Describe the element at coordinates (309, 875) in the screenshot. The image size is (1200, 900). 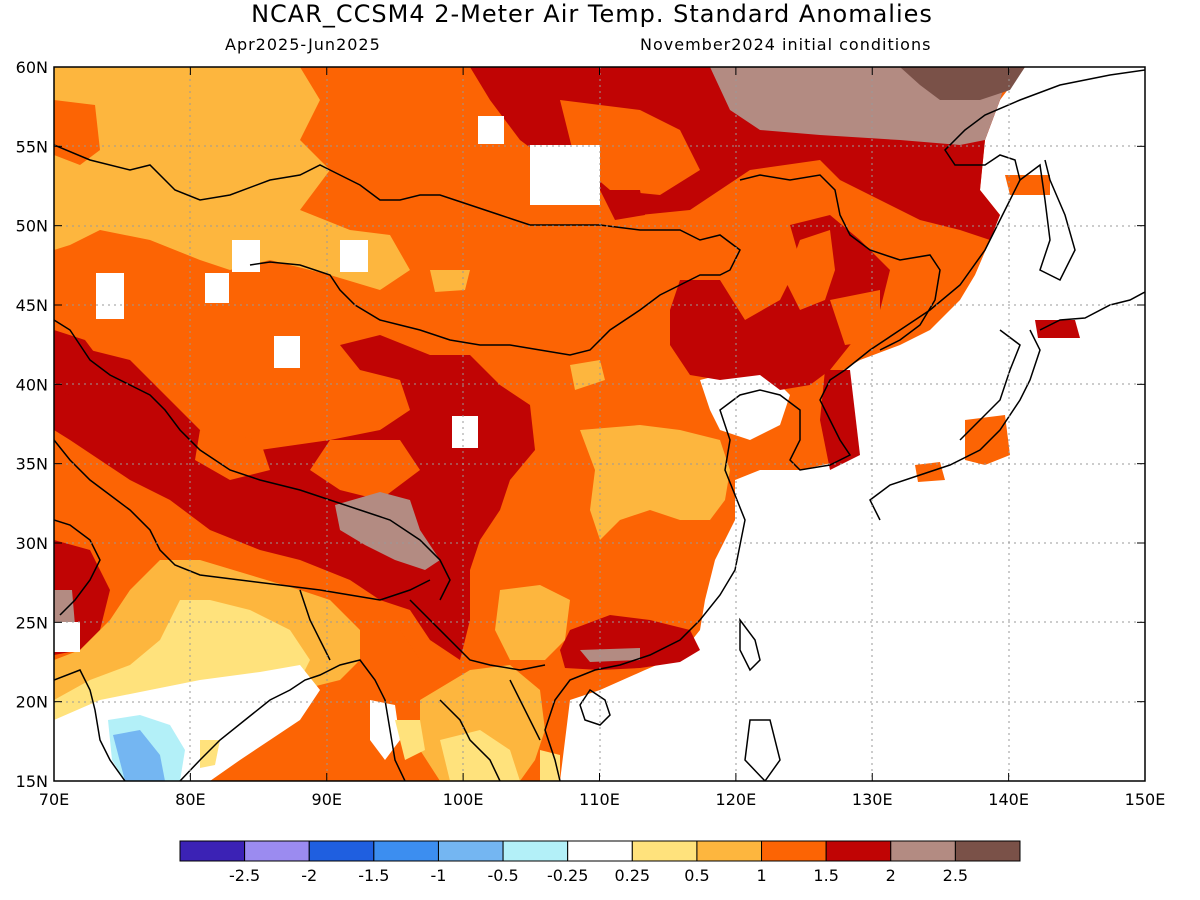
I see `colorbar-label: -2` at that location.